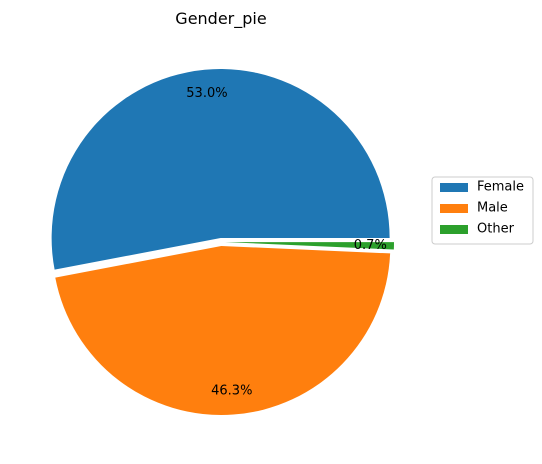 This screenshot has height=464, width=542. I want to click on legend-label-female: Female, so click(500, 187).